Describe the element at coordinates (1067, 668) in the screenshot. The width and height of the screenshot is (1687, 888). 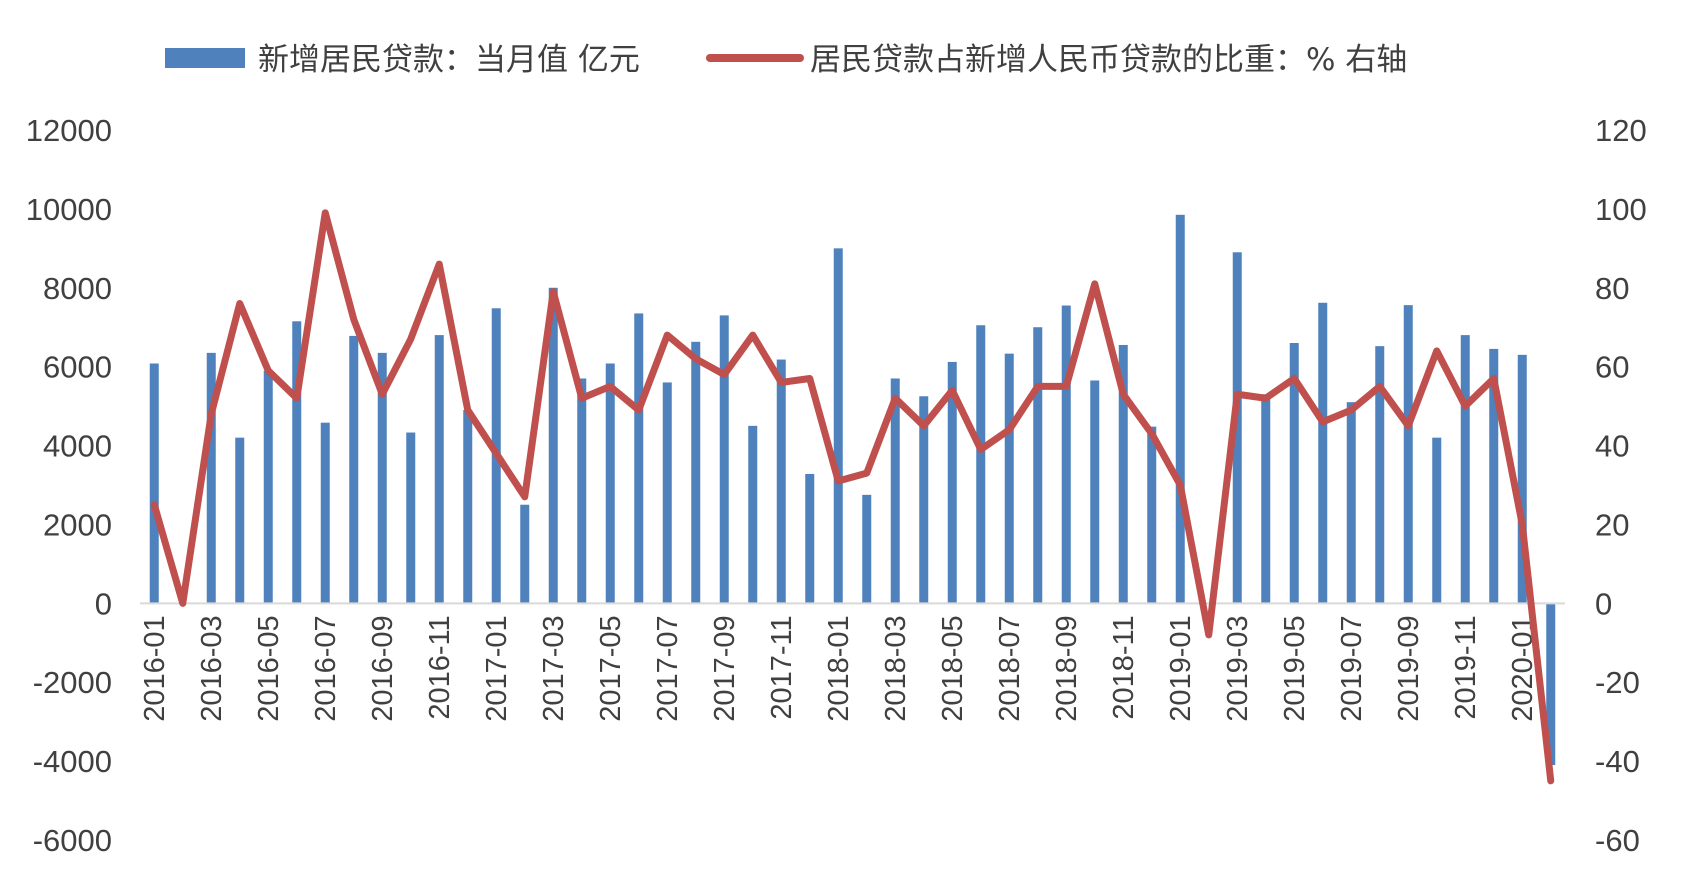
I see `x-tick-label: 2018-09` at that location.